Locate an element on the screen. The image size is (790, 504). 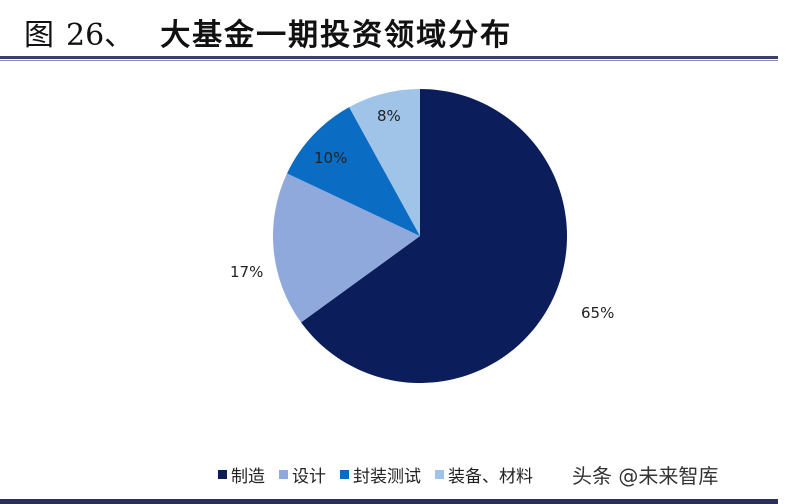
legend-item-manufacturing: 制造 is located at coordinates (241, 474).